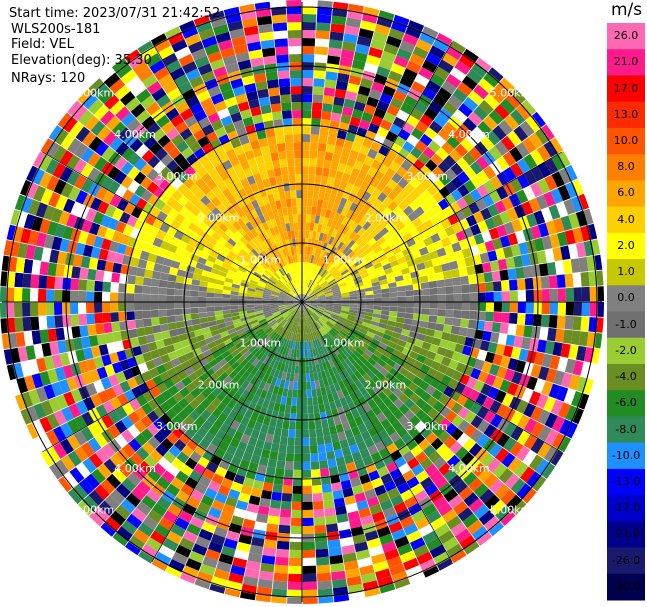 The width and height of the screenshot is (647, 607). Describe the element at coordinates (626, 89) in the screenshot. I see `colorbar-segment` at that location.